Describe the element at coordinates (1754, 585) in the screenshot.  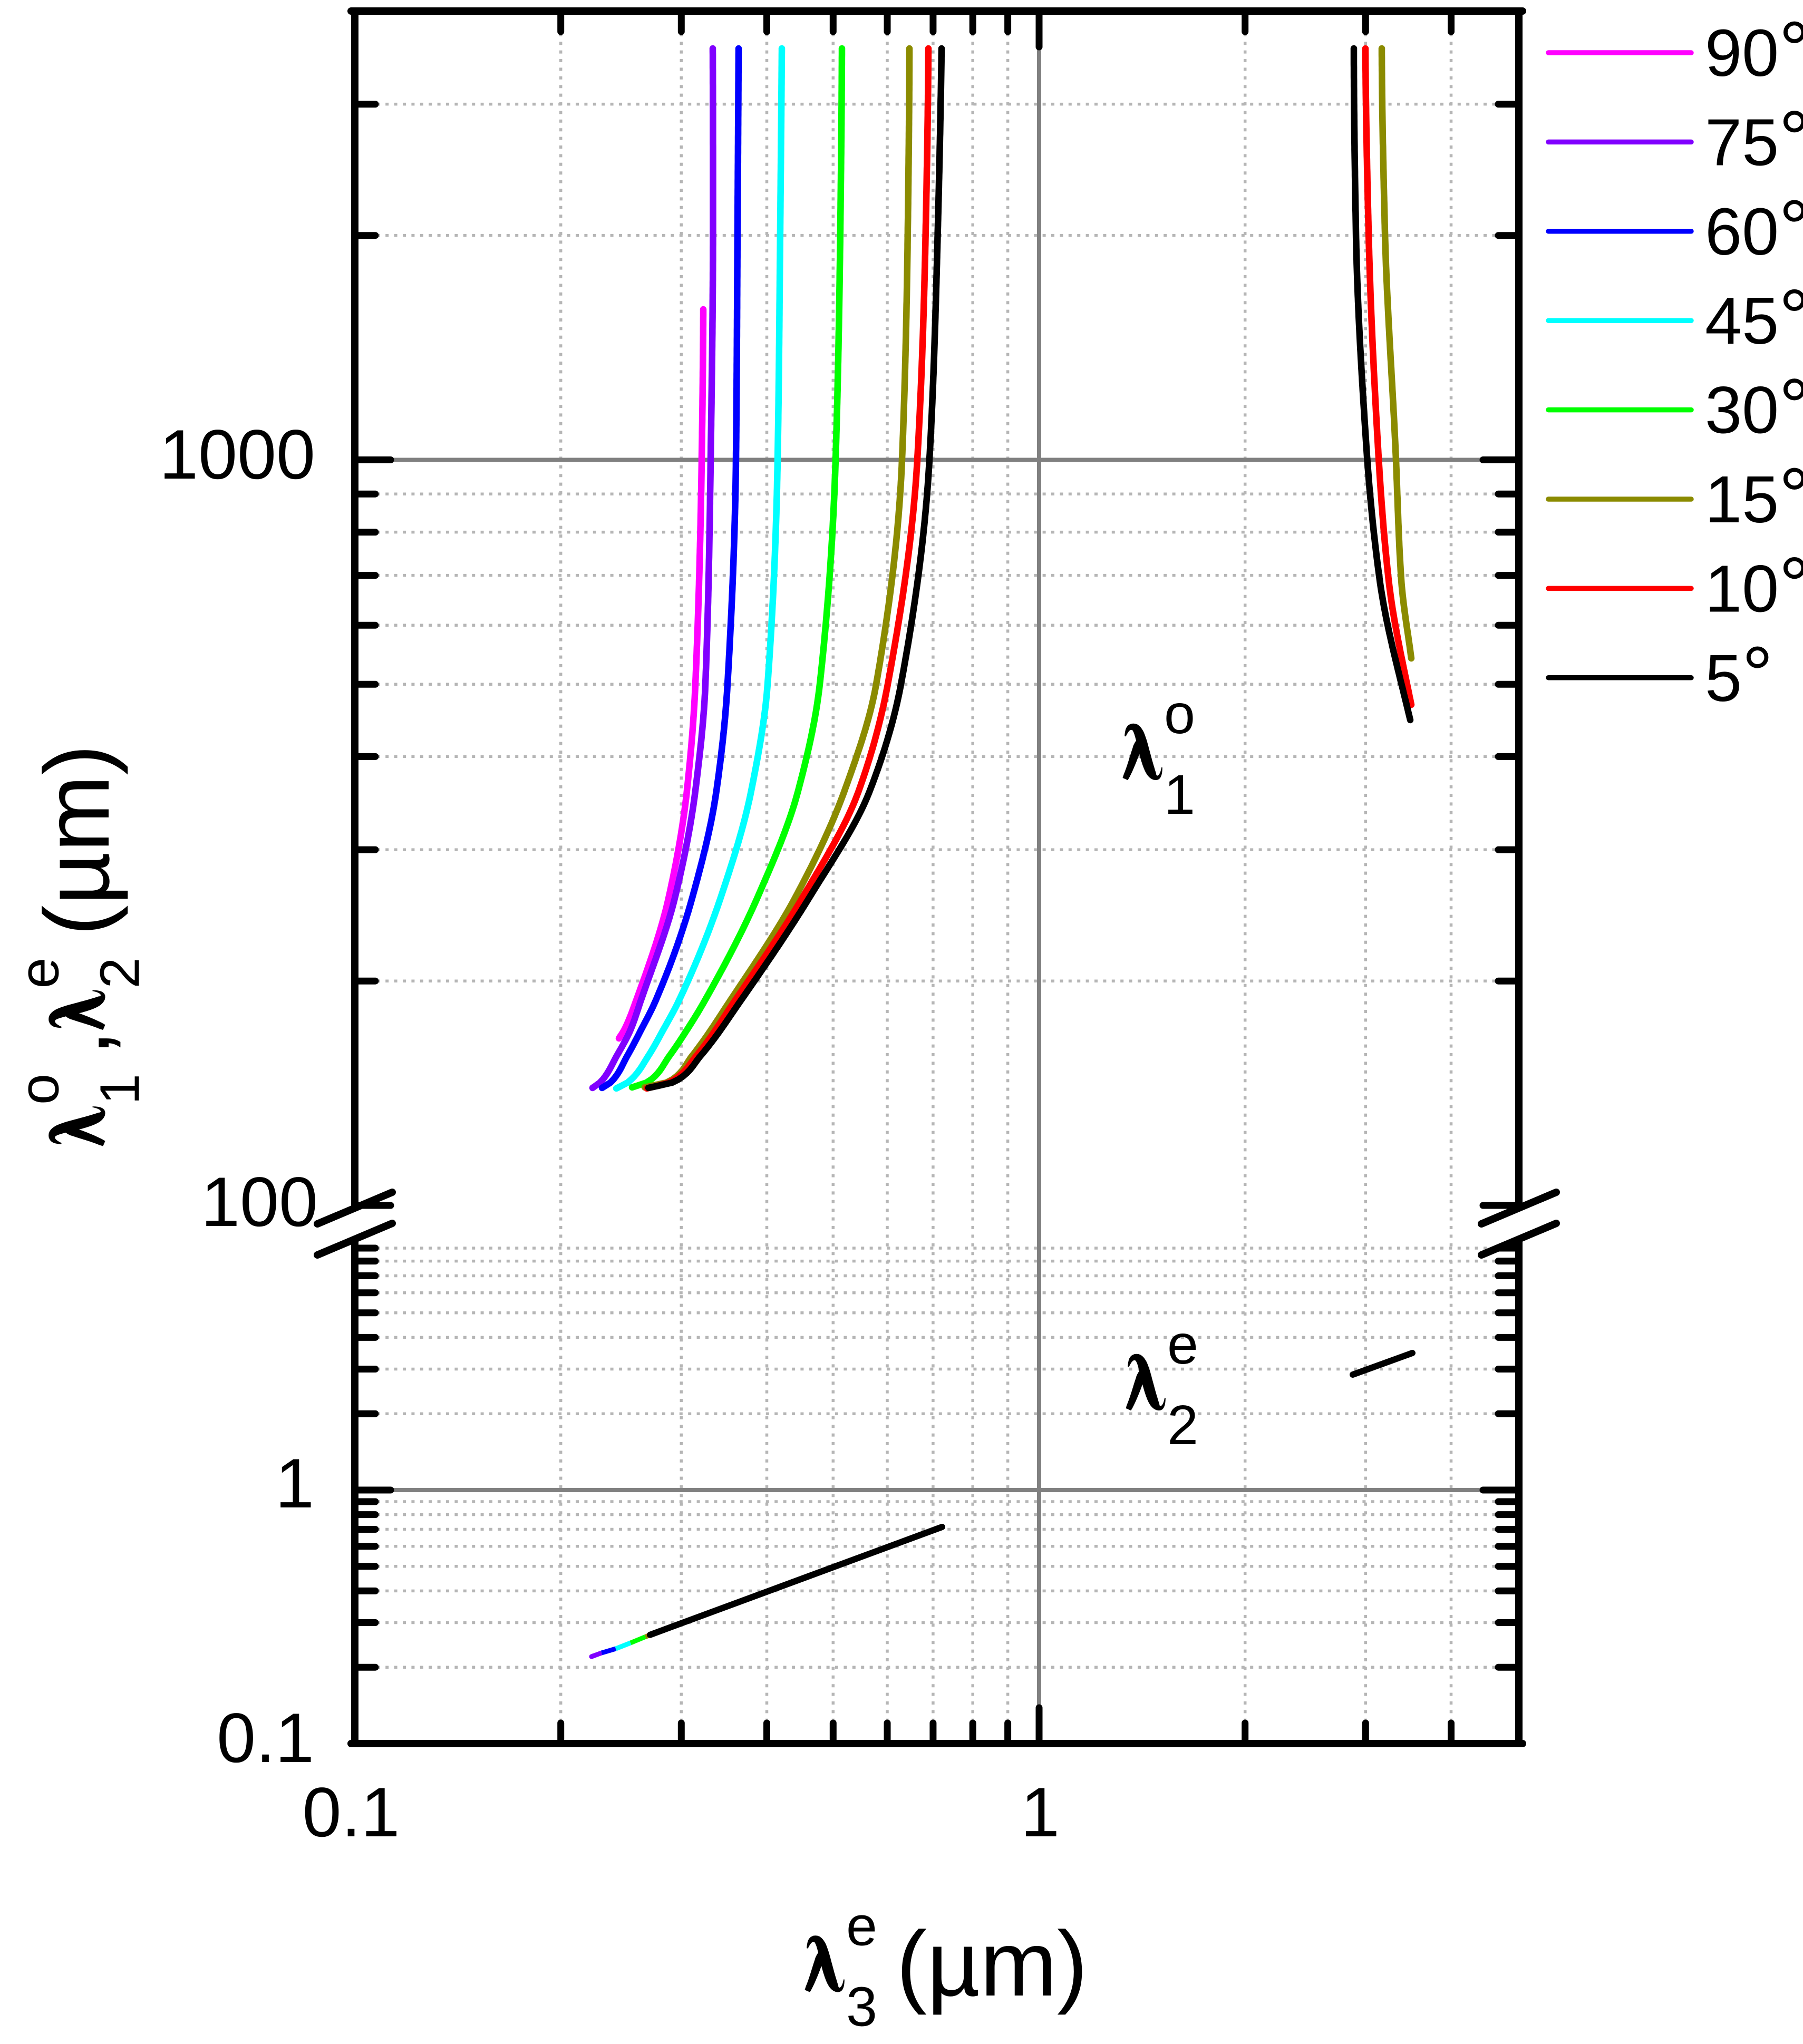
I see `svg-text: 10°` at that location.